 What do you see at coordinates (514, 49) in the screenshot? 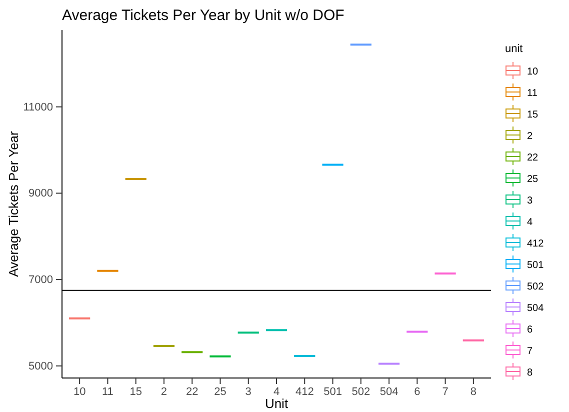
I see `legend-title: unit` at bounding box center [514, 49].